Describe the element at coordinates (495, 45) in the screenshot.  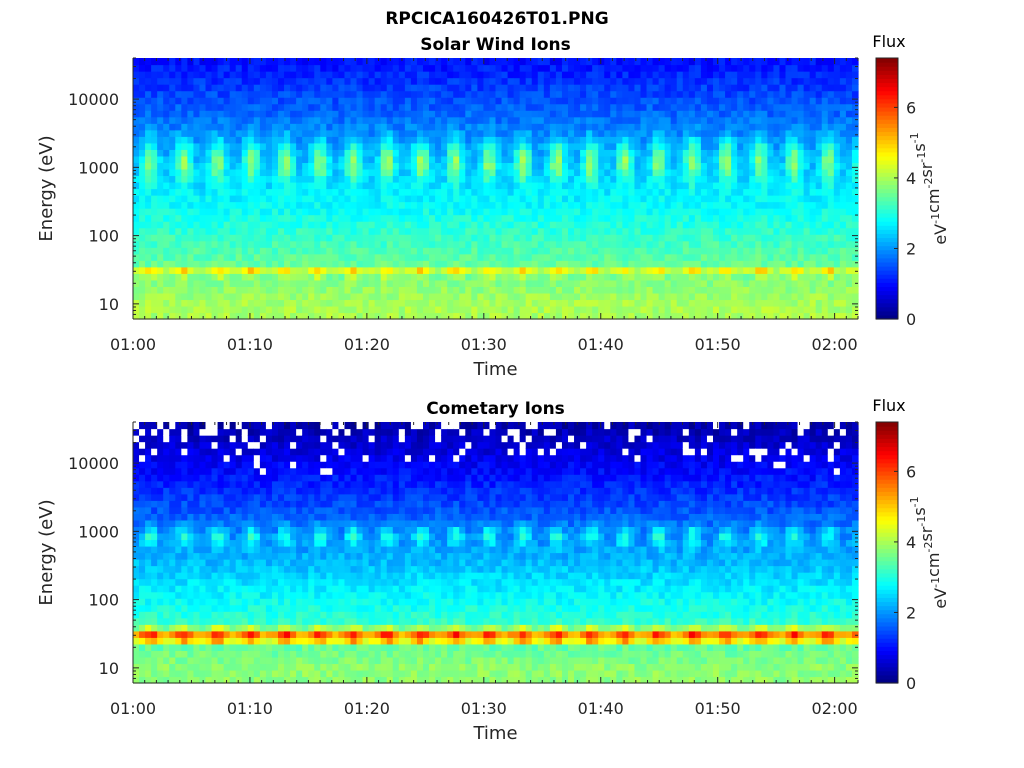
I see `subplot-title: Solar Wind Ions` at that location.